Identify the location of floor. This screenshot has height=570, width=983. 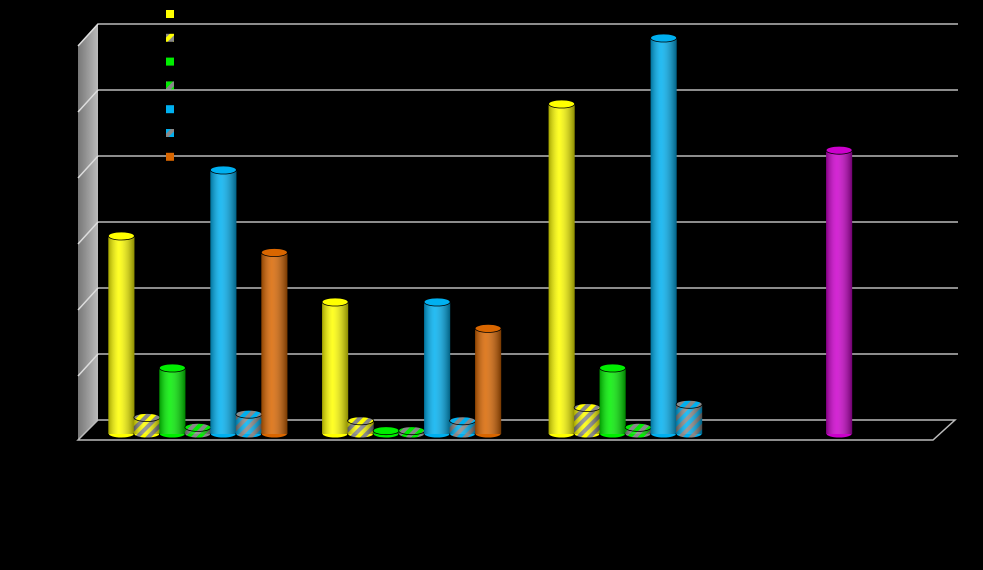
(516, 430).